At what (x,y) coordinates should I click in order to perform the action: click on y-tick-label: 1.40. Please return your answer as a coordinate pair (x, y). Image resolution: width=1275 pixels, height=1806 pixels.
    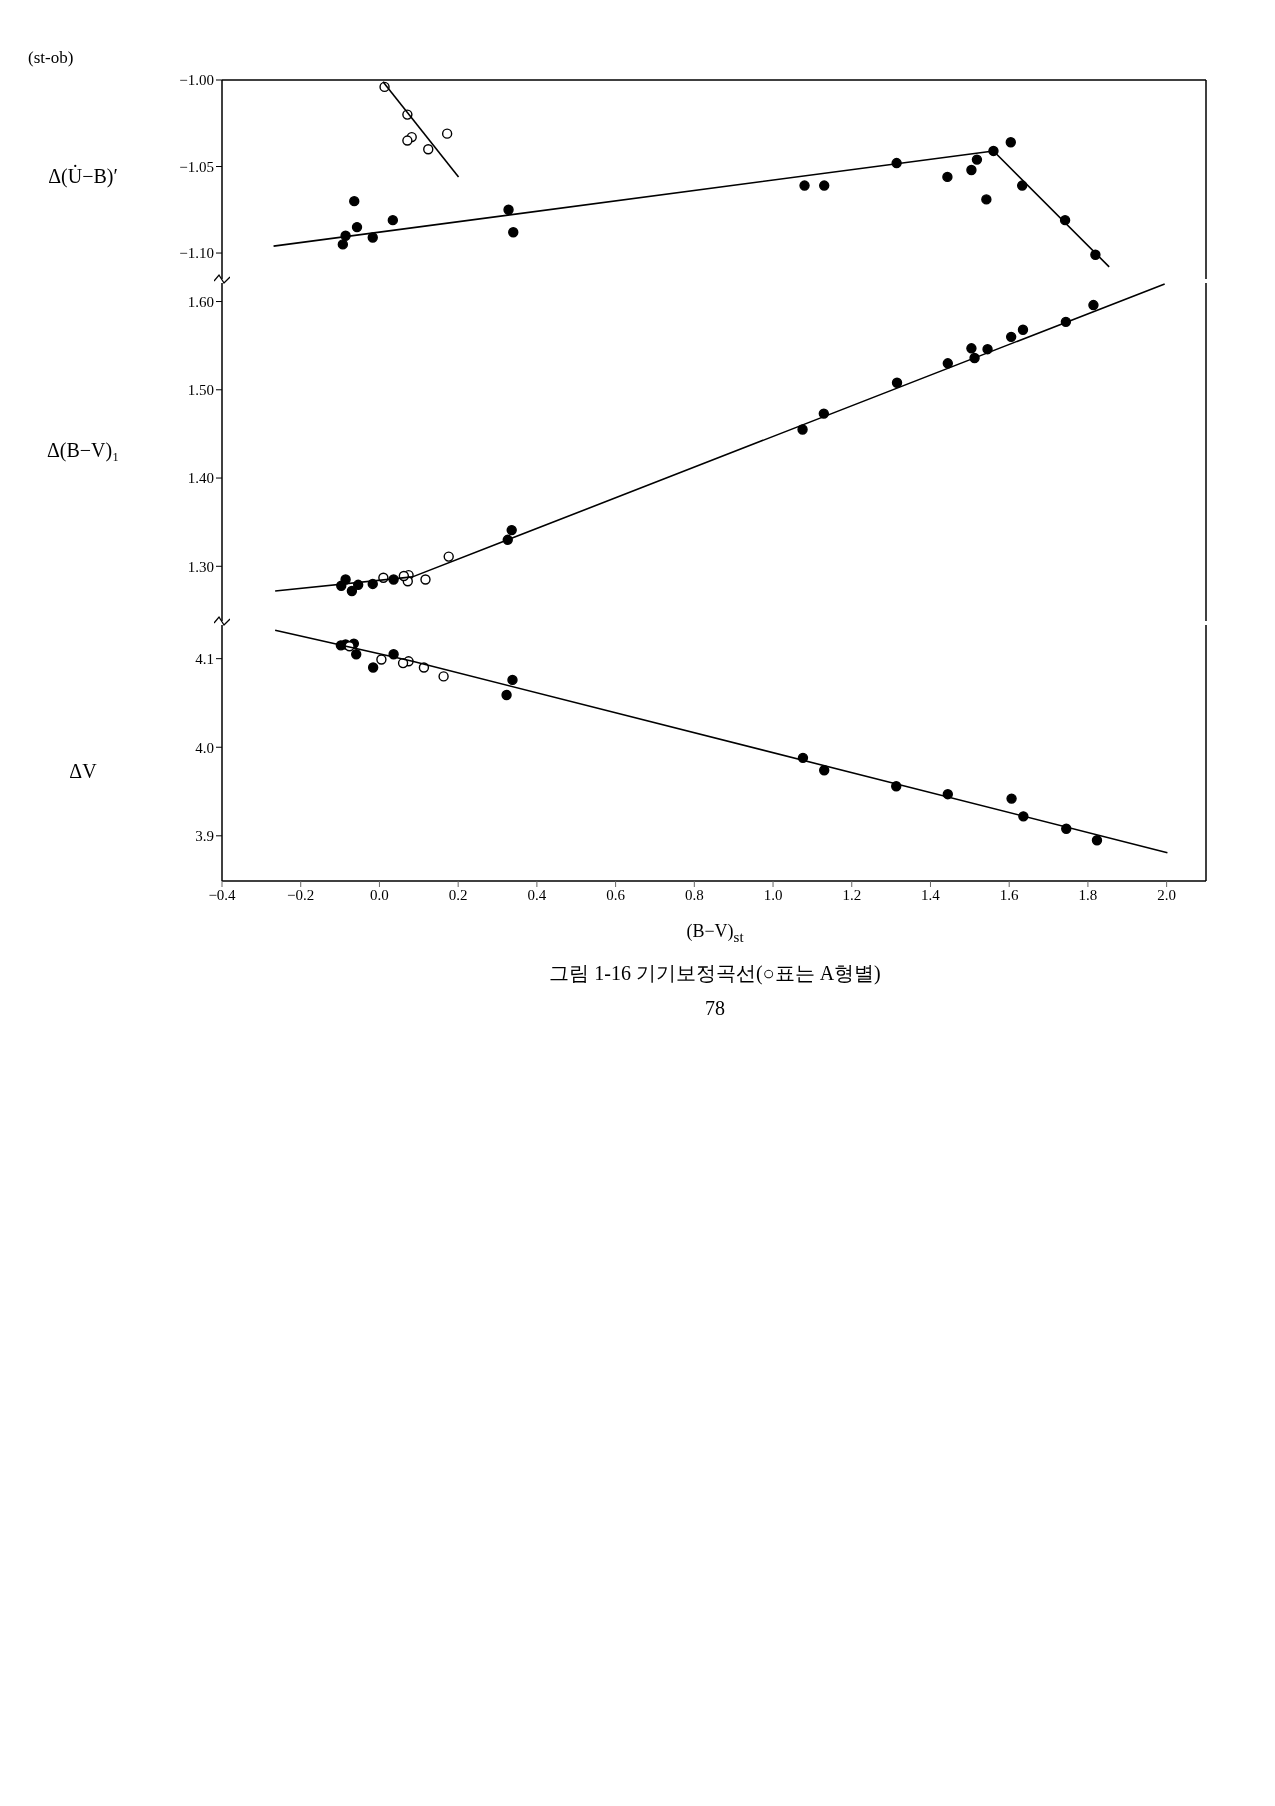
    Looking at the image, I should click on (200, 478).